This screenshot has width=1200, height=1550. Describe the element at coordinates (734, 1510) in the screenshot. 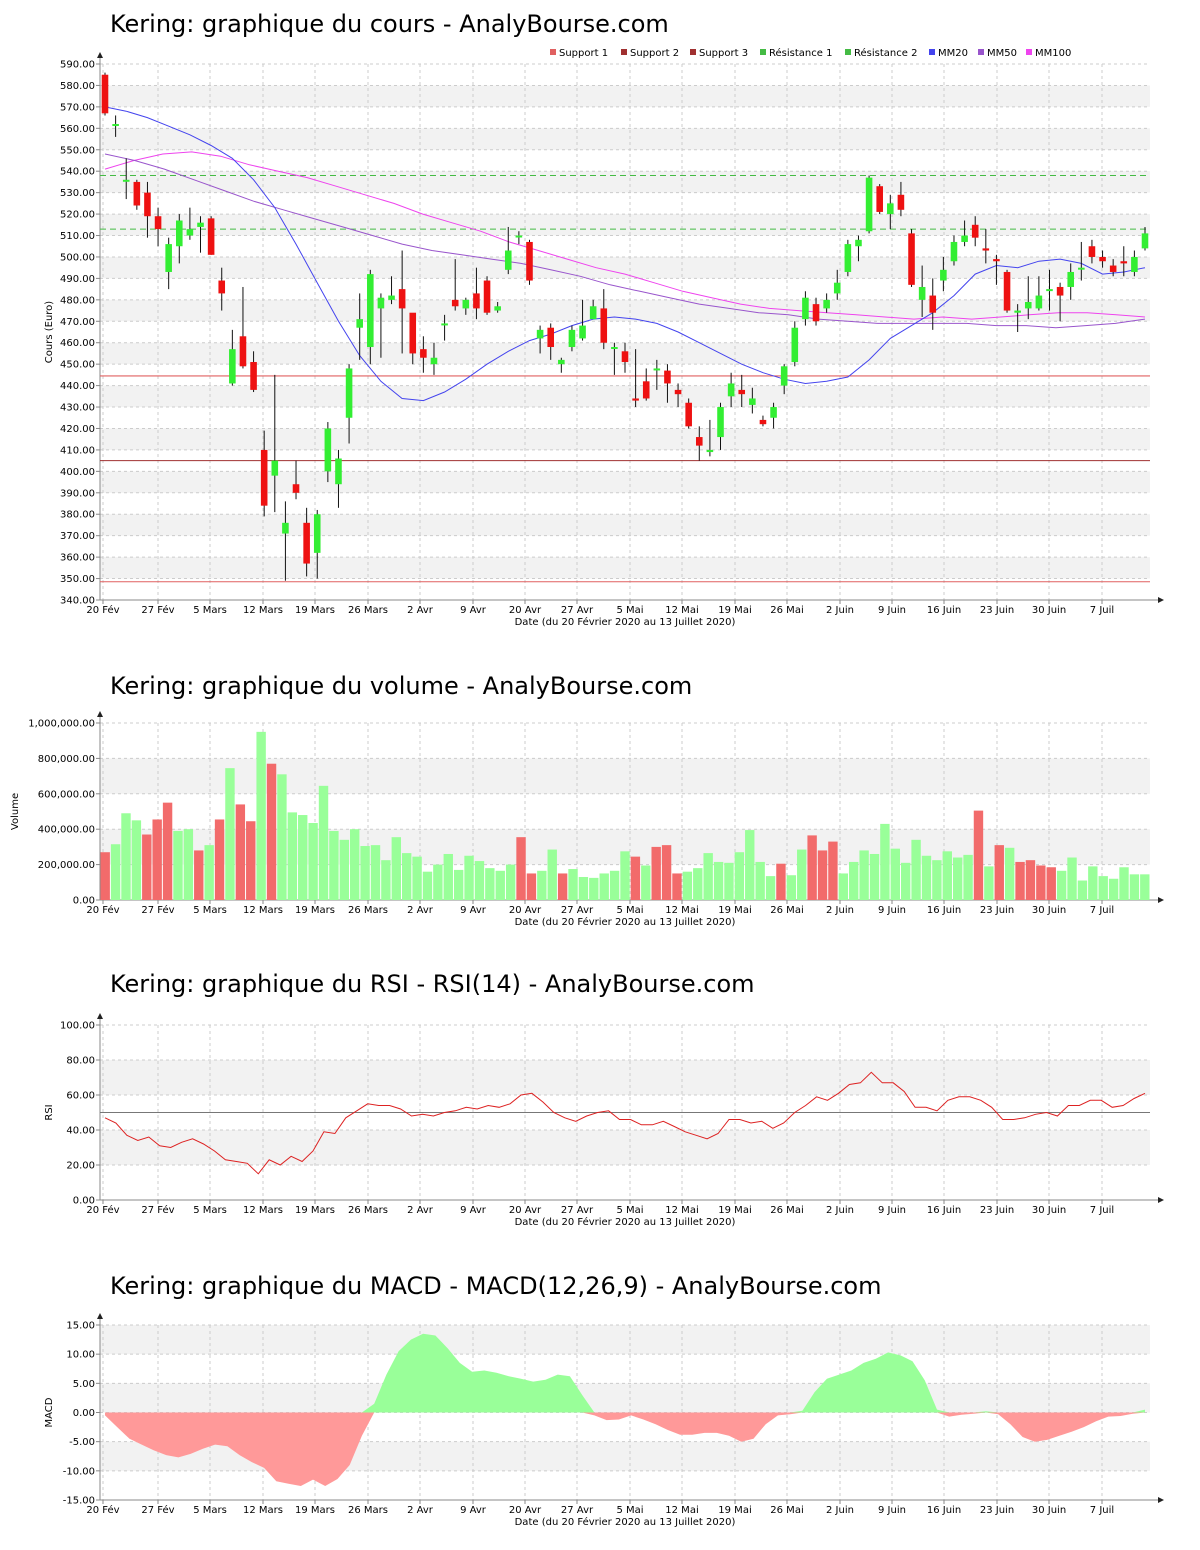

I see `x-tick-label: 19 Mai` at that location.